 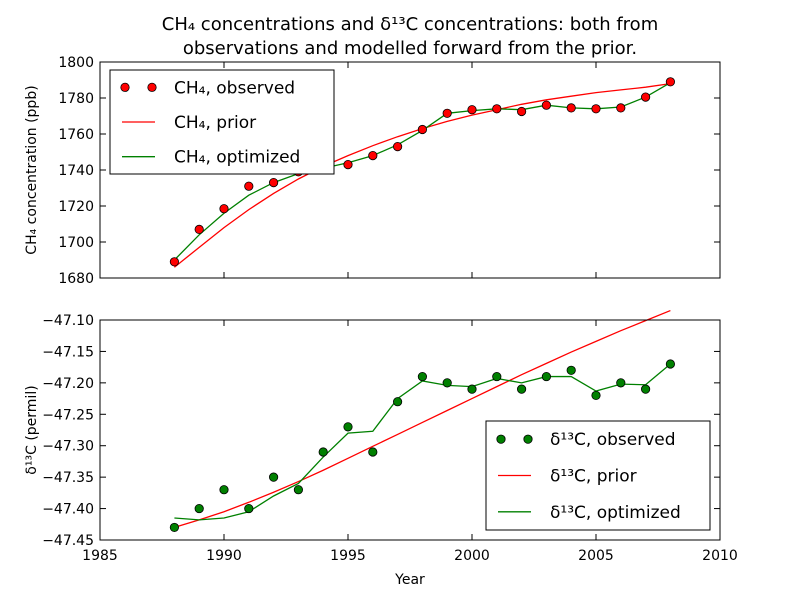 What do you see at coordinates (32, 169) in the screenshot?
I see `ch4-y-axis-label: CH₄ concentration (ppb)` at bounding box center [32, 169].